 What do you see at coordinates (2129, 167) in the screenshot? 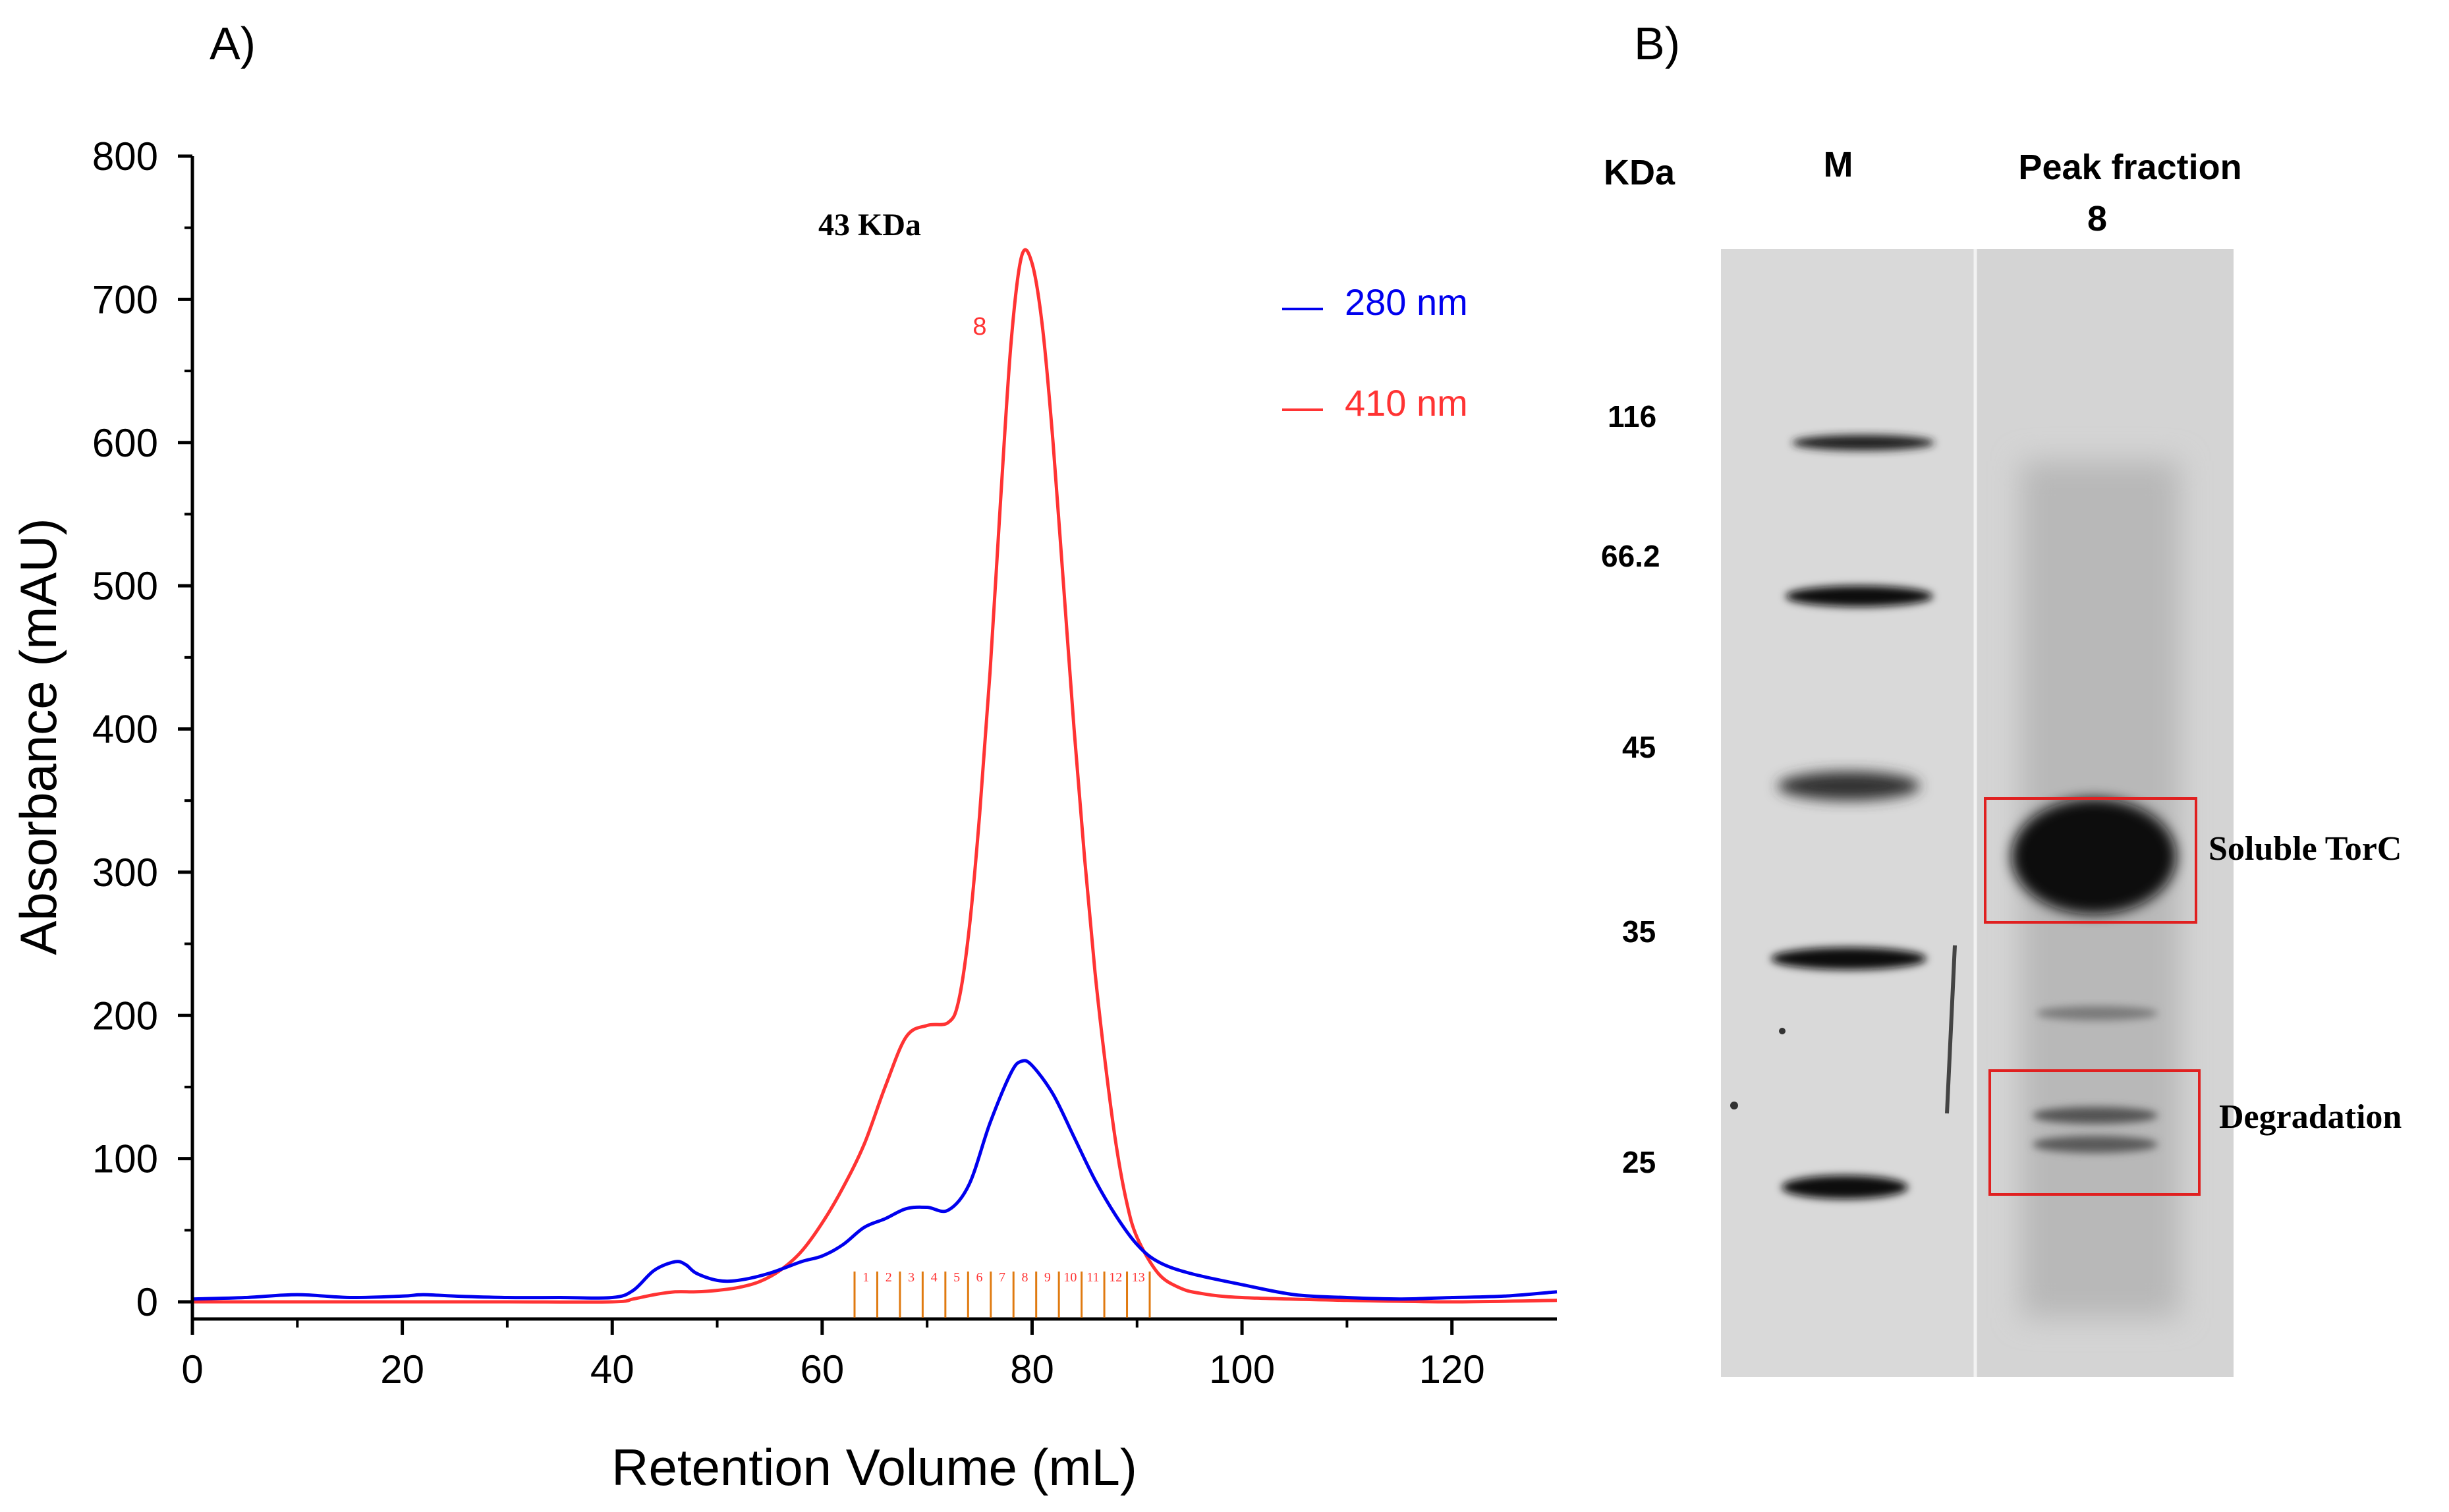
I see `lane-peak-header-line1: Peak fraction` at bounding box center [2129, 167].